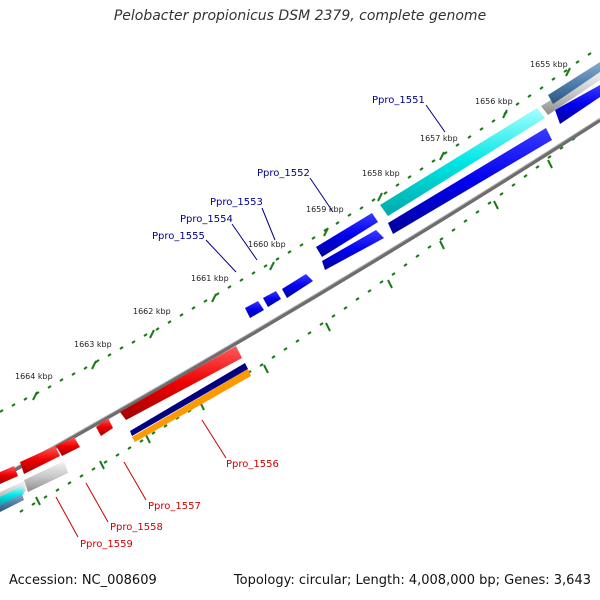 The width and height of the screenshot is (600, 600). Describe the element at coordinates (210, 278) in the screenshot. I see `scale-label: 1661 kbp` at that location.